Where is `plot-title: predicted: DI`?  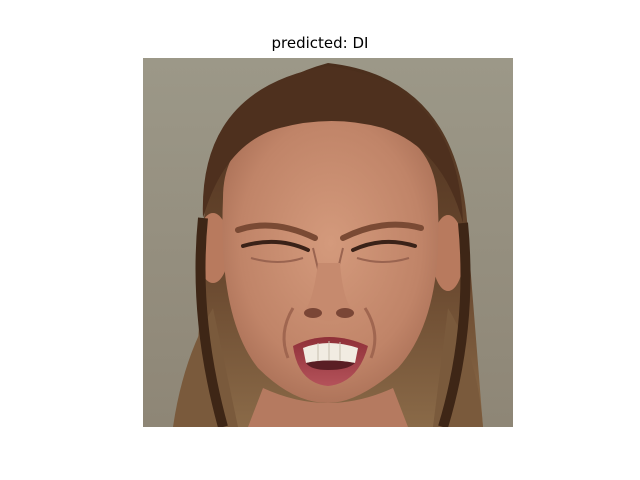
plot-title: predicted: DI is located at coordinates (320, 43).